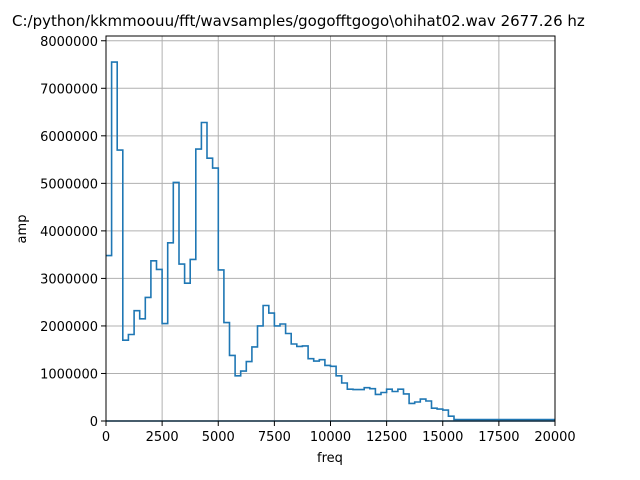 The height and width of the screenshot is (480, 640). What do you see at coordinates (274, 437) in the screenshot?
I see `x-tick-label: 7500` at bounding box center [274, 437].